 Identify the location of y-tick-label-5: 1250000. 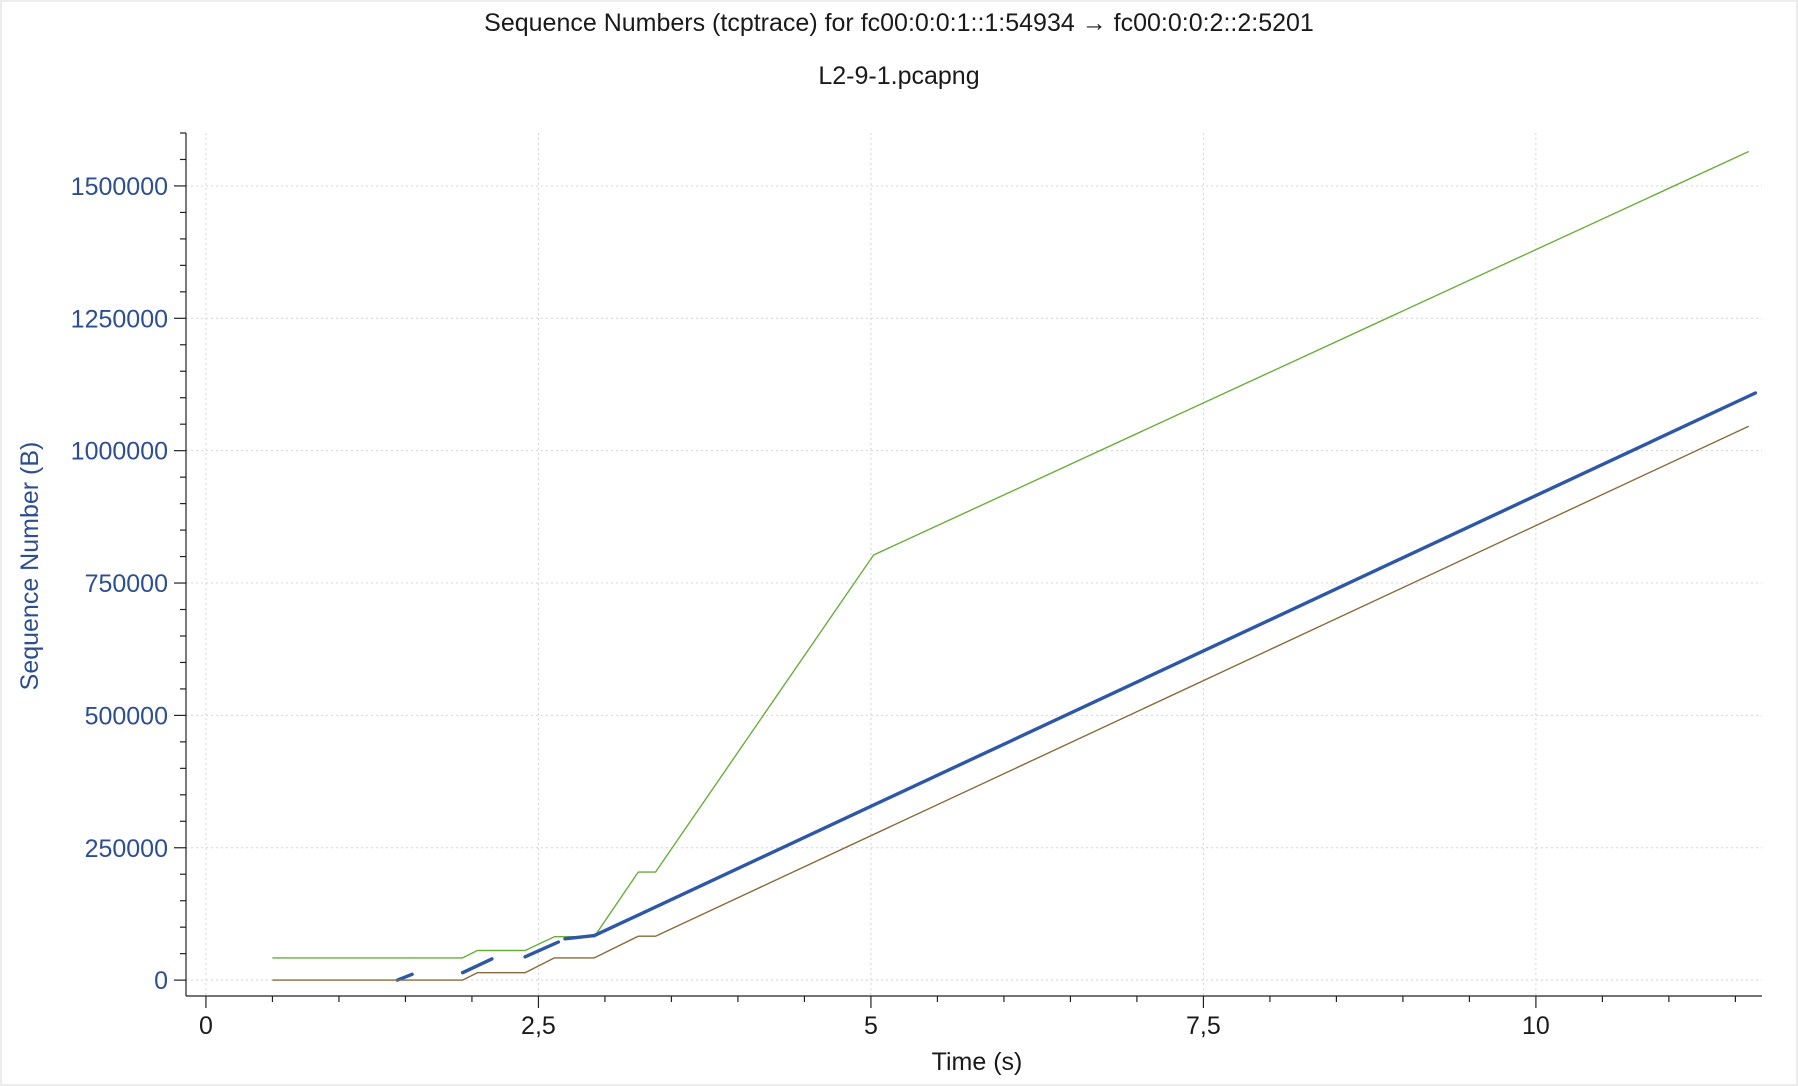
(119, 319).